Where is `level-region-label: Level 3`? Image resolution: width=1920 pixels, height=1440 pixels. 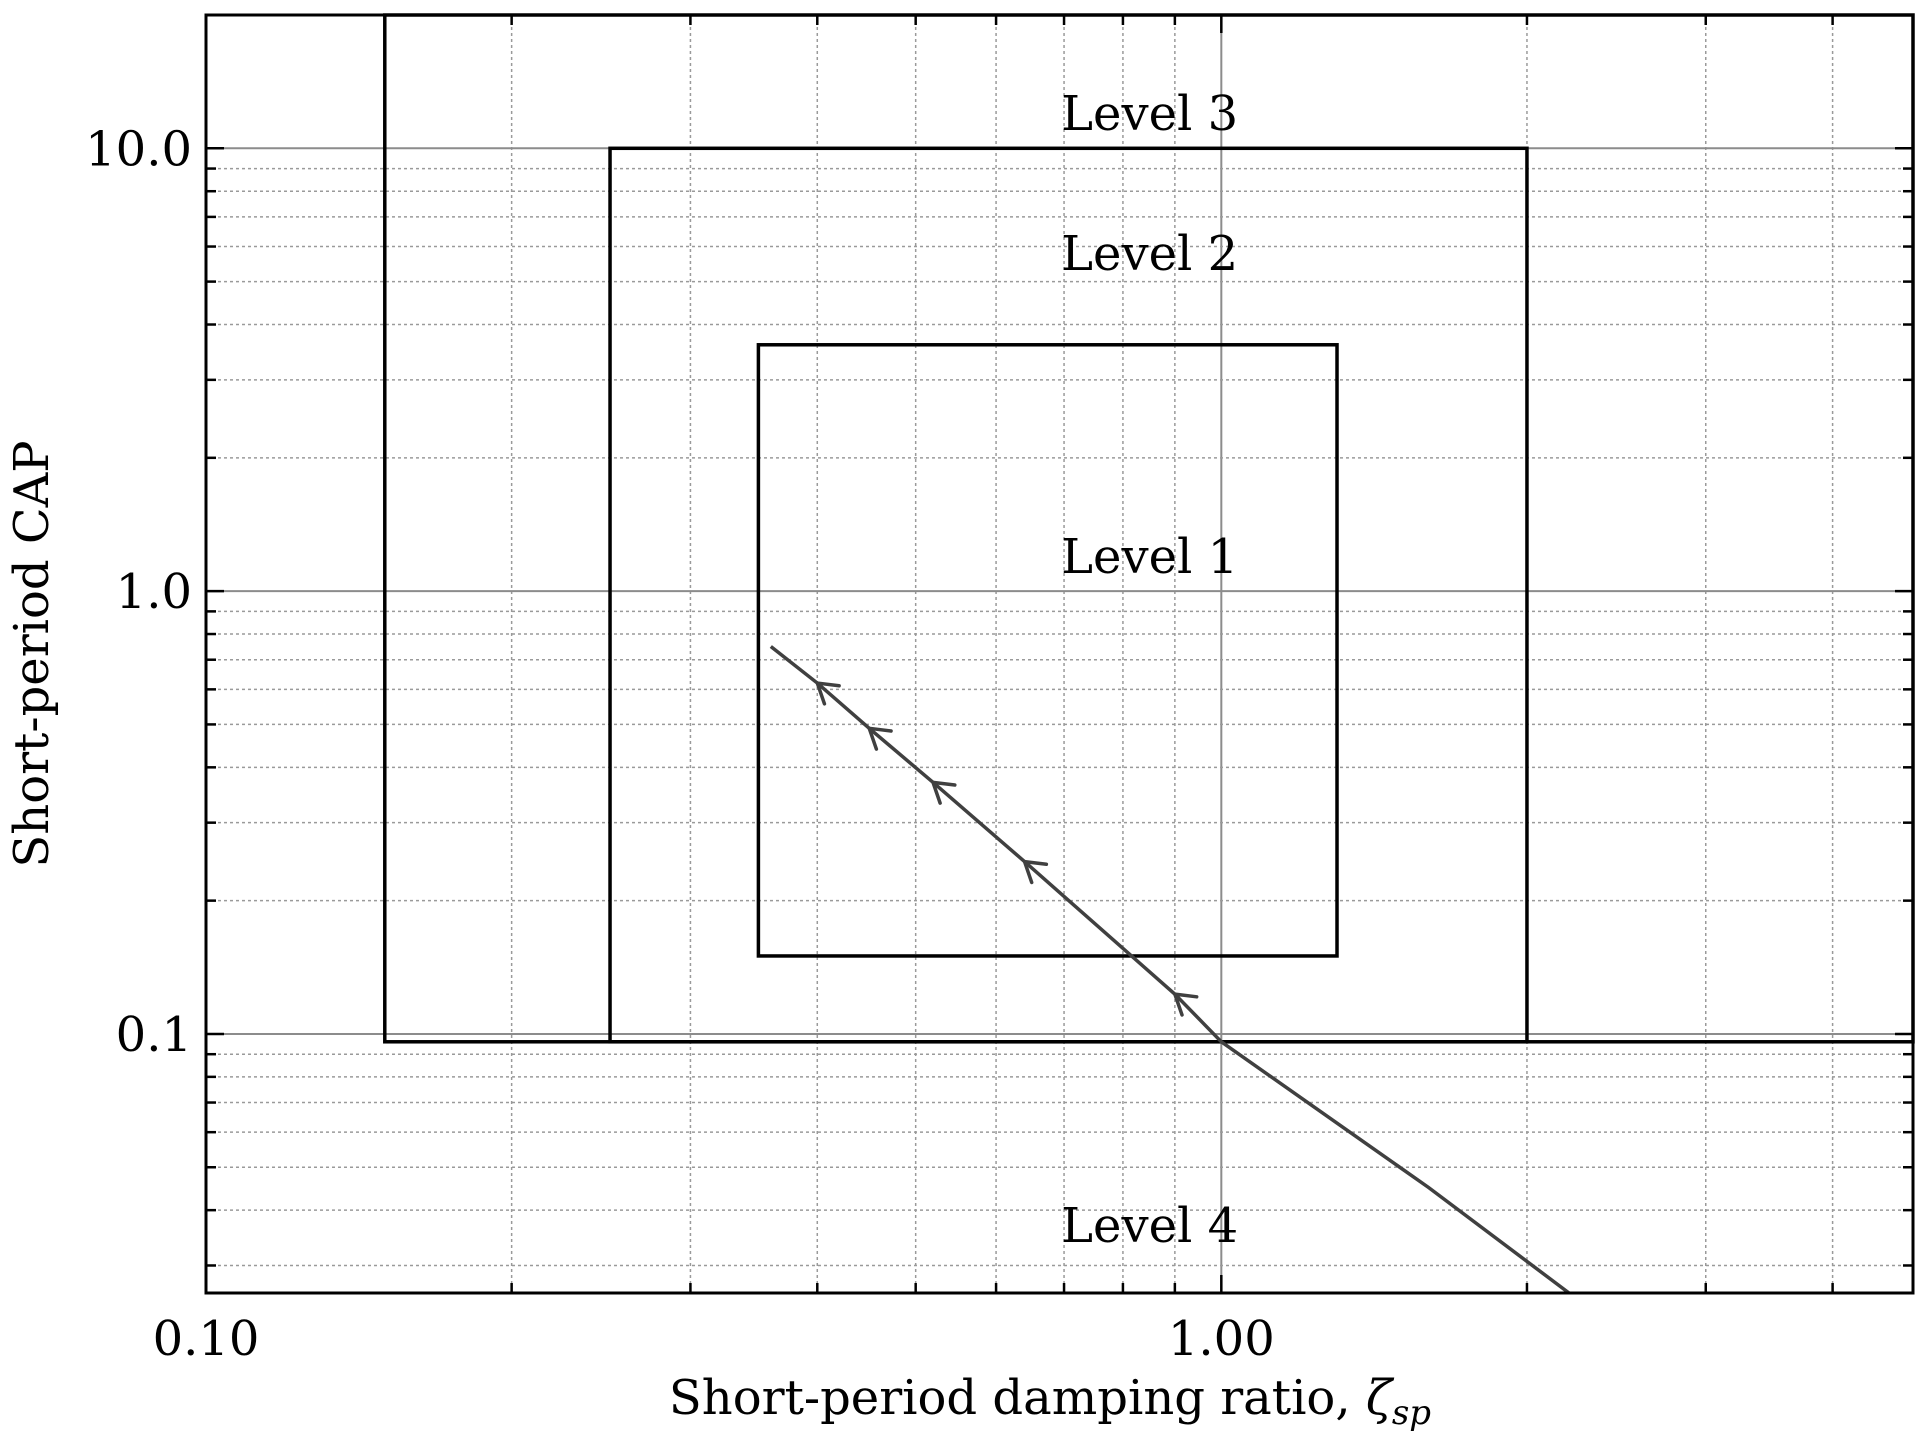
level-region-label: Level 3 is located at coordinates (1149, 114).